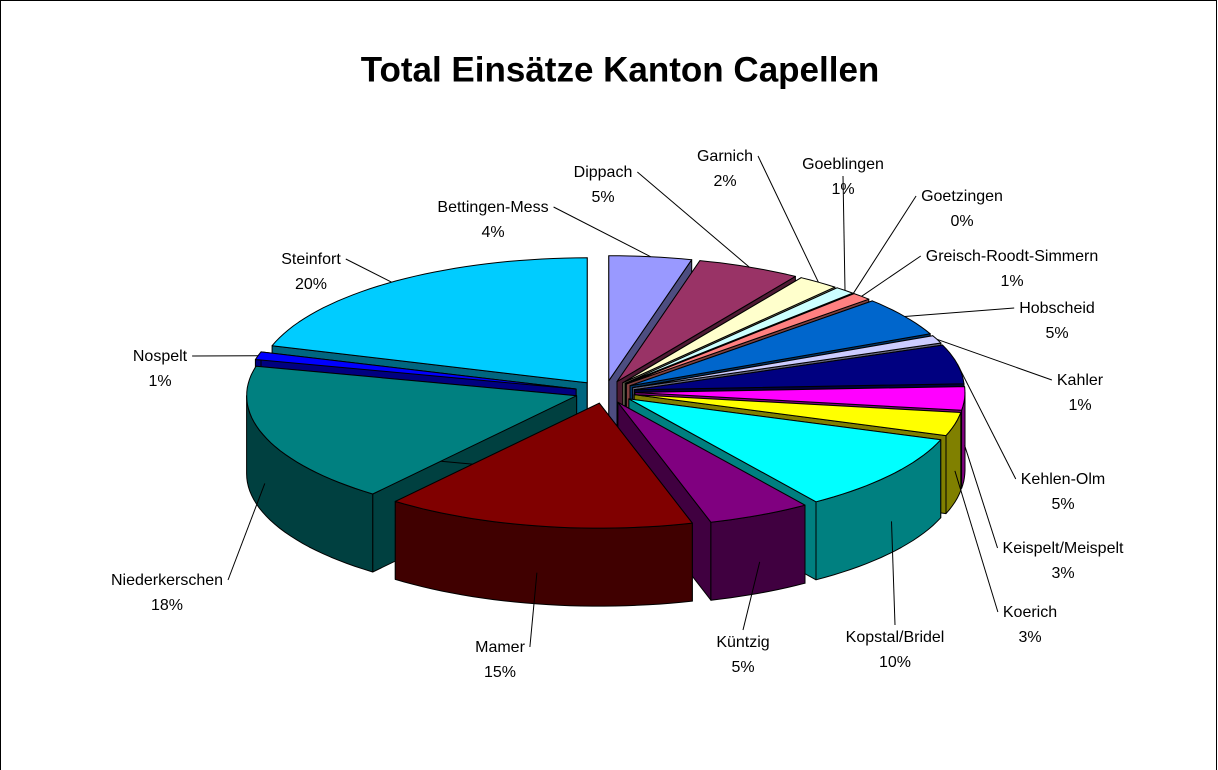 The width and height of the screenshot is (1218, 770). Describe the element at coordinates (1064, 548) in the screenshot. I see `data-label-name: Keispelt/Meispelt` at that location.